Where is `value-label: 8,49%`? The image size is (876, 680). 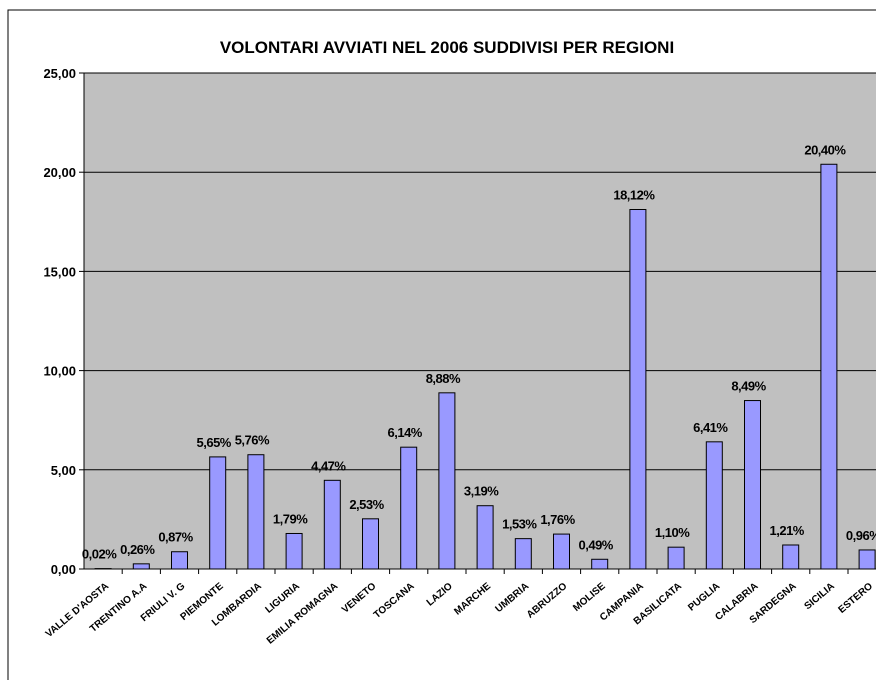
value-label: 8,49% is located at coordinates (748, 386).